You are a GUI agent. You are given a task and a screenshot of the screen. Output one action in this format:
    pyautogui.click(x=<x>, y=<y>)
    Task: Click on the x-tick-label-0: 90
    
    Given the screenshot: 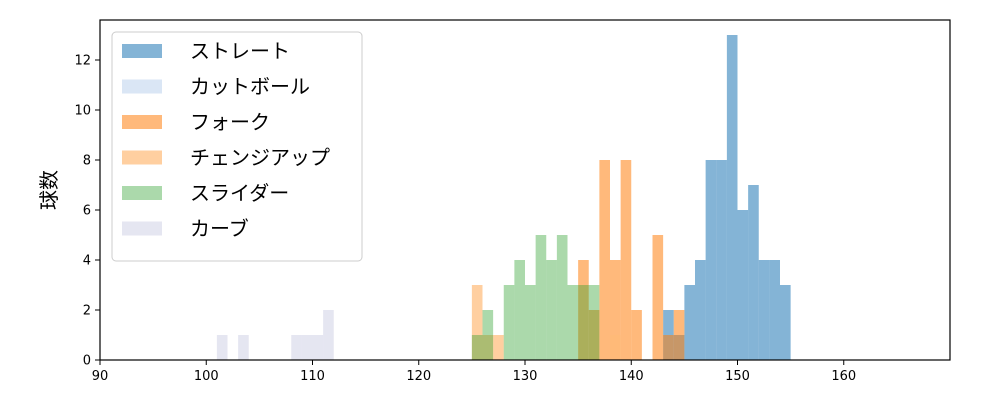 What is the action you would take?
    pyautogui.click(x=100, y=376)
    